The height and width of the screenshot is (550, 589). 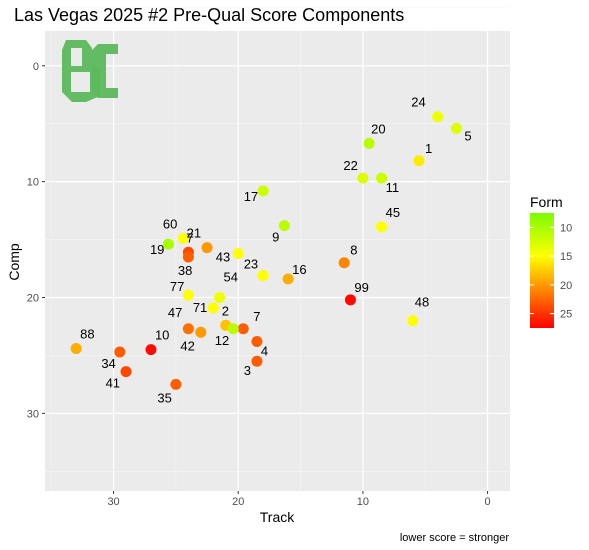 I want to click on data-point-label: 5, so click(x=467, y=135).